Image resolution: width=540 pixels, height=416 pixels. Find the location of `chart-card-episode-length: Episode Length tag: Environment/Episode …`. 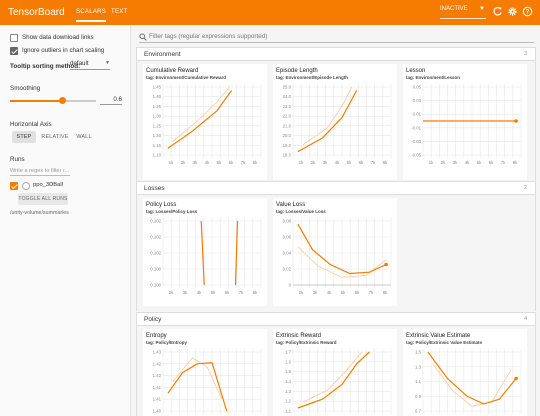

chart-card-episode-length: Episode Length tag: Environment/Episode … is located at coordinates (335, 127).